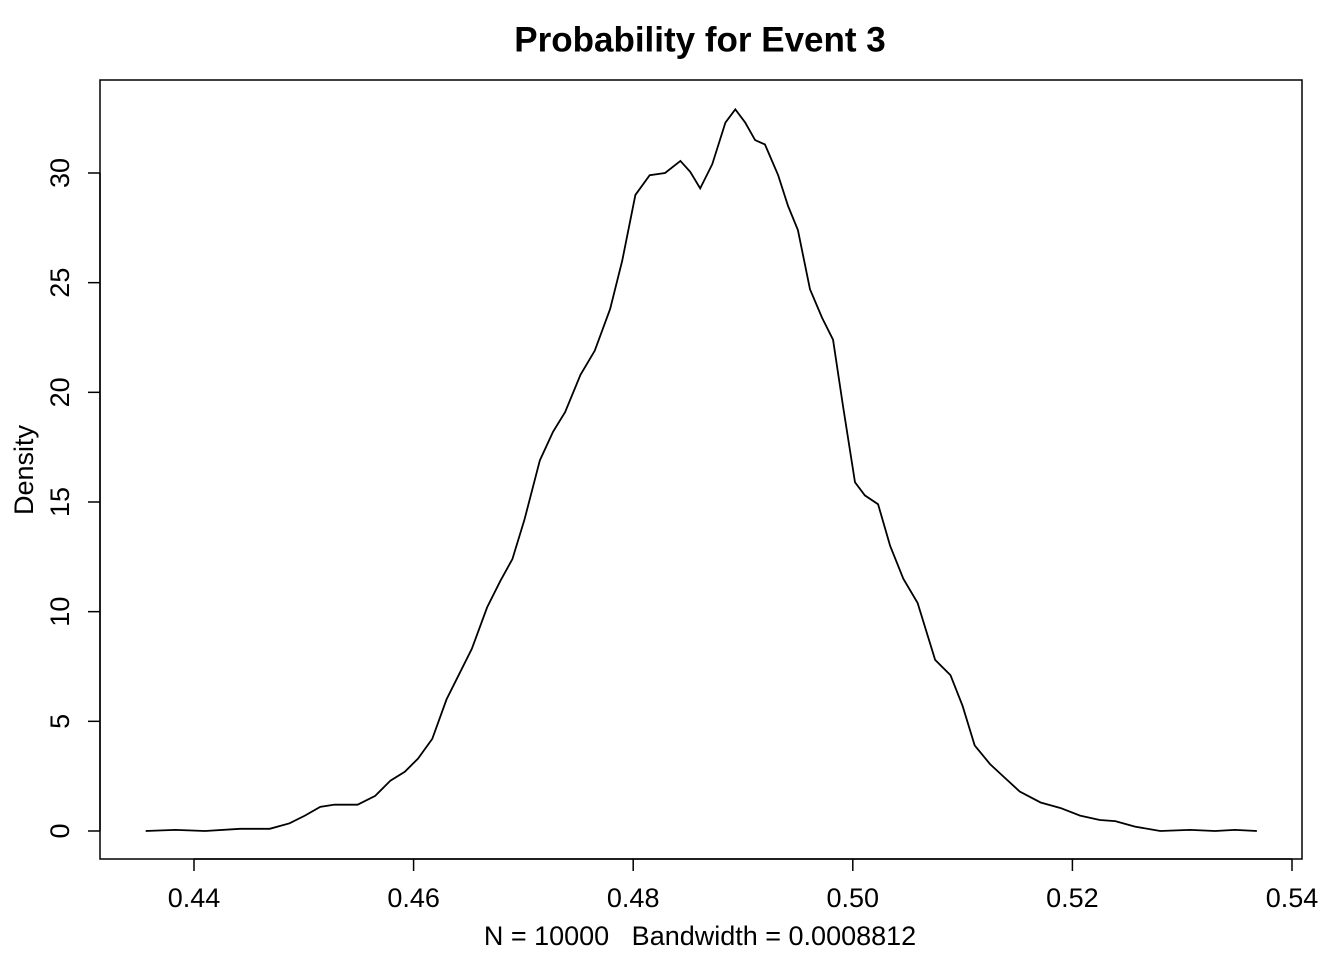  Describe the element at coordinates (700, 936) in the screenshot. I see `x-axis-label: N = 10000 Bandwidth = 0.0008812` at that location.